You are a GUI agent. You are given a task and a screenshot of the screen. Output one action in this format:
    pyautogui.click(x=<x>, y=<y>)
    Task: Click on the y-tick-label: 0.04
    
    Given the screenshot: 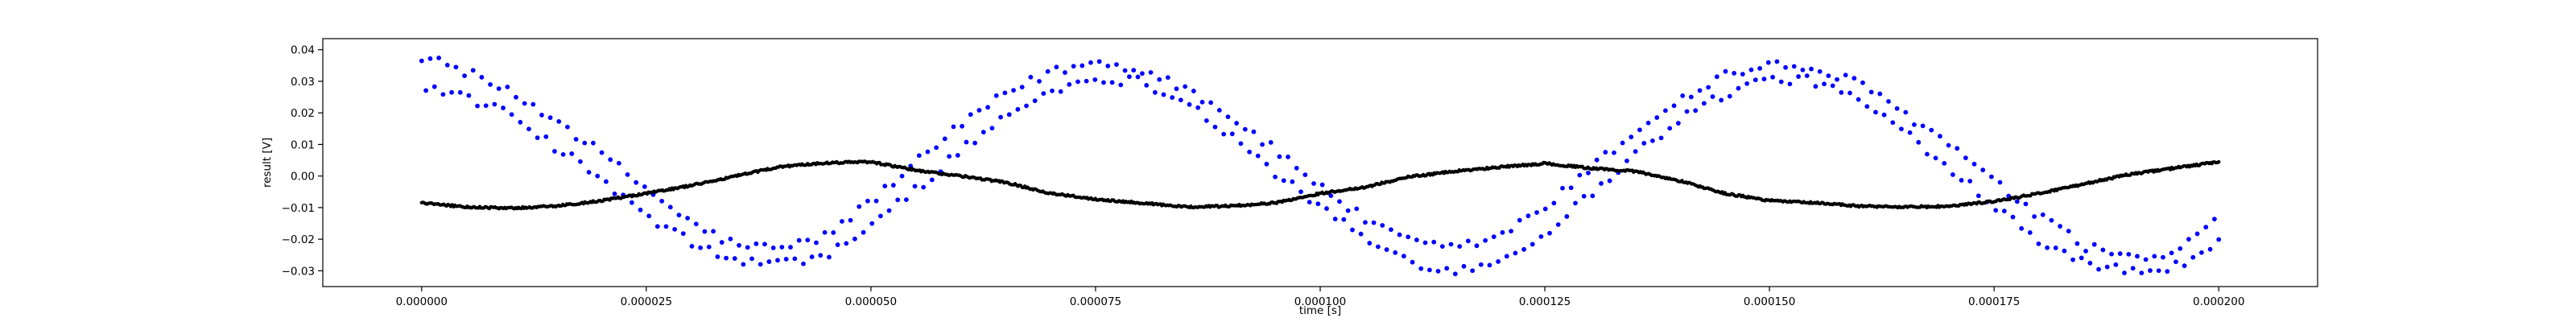 What is the action you would take?
    pyautogui.click(x=303, y=50)
    